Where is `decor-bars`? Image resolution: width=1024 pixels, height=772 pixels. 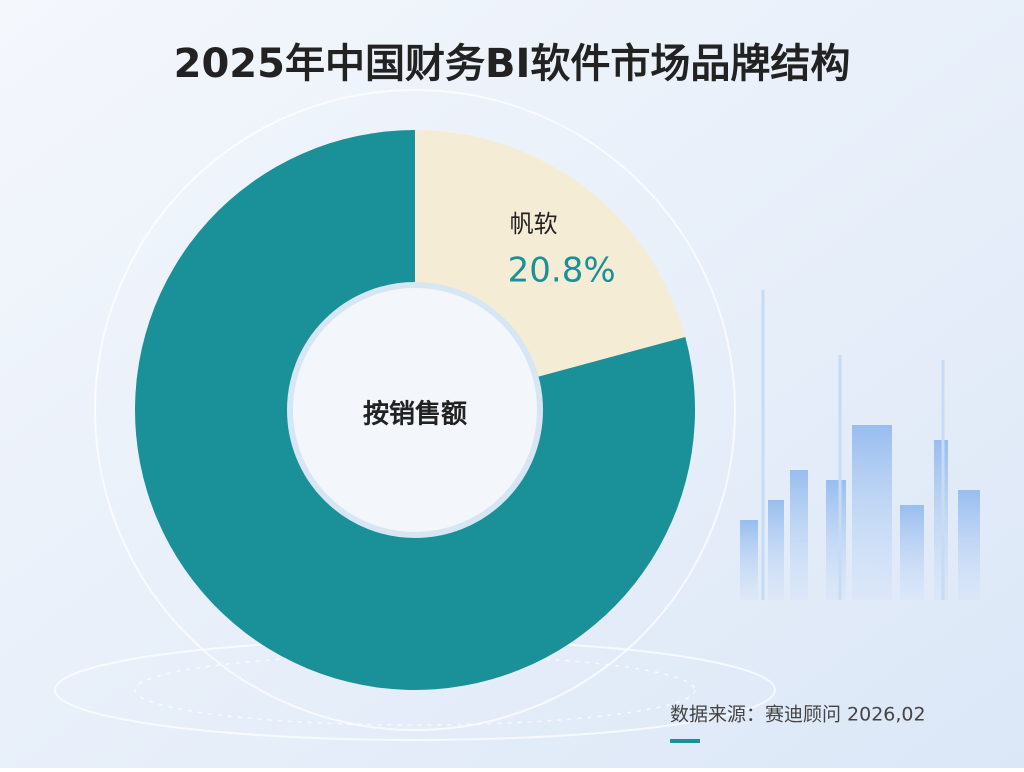
decor-bars is located at coordinates (860, 445).